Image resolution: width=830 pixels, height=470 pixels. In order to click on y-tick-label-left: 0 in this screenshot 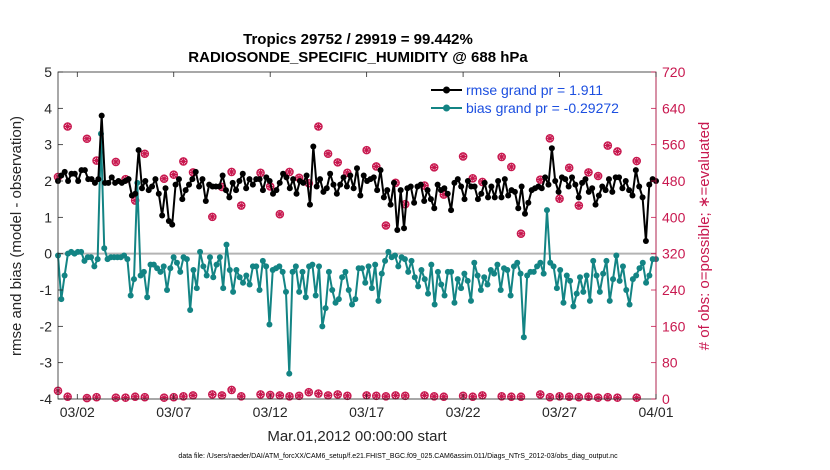, I will do `click(48, 254)`.